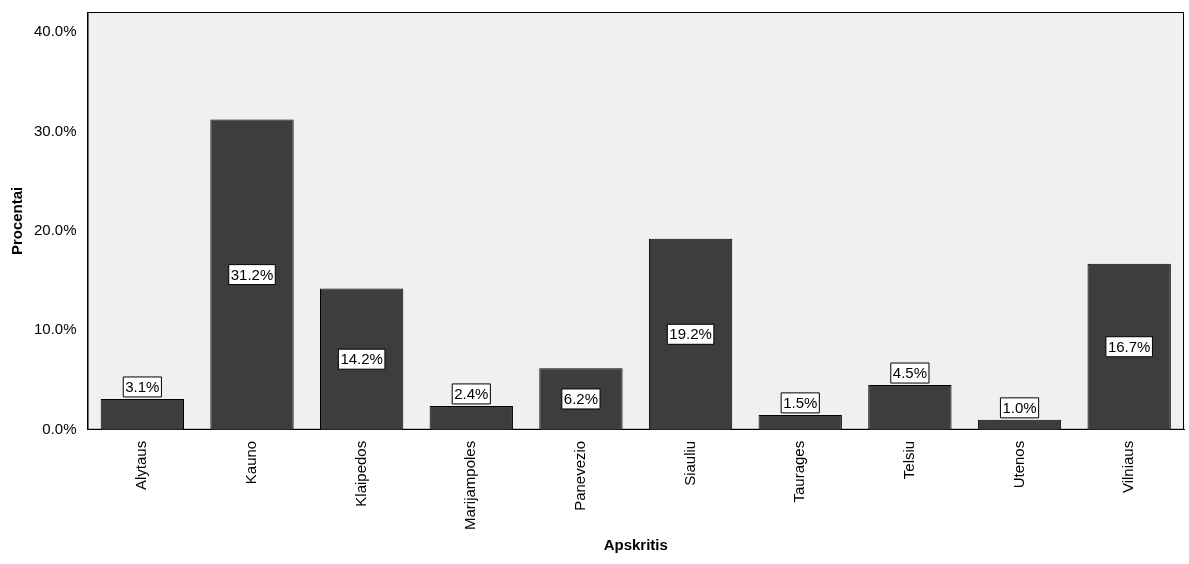  I want to click on data-label: 1.0%, so click(1019, 407).